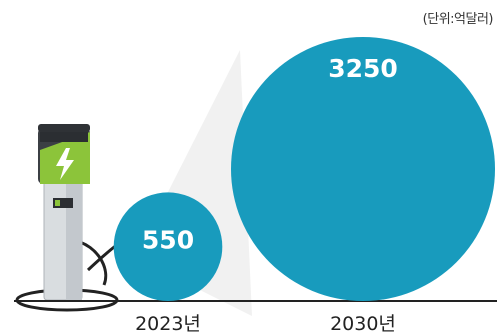 This screenshot has height=336, width=497. I want to click on bubble-value-label-1: 3250, so click(363, 68).